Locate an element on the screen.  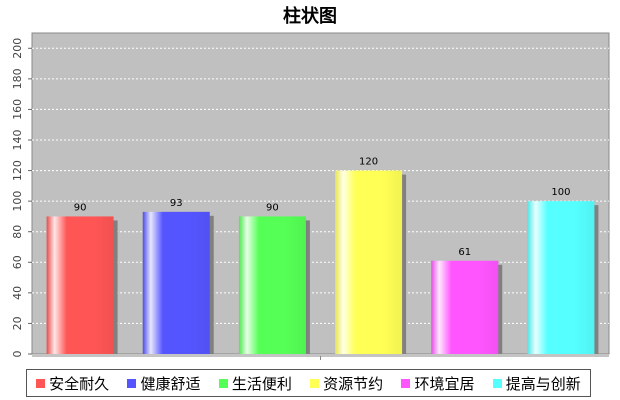
y-tick-label: 0 is located at coordinates (17, 354).